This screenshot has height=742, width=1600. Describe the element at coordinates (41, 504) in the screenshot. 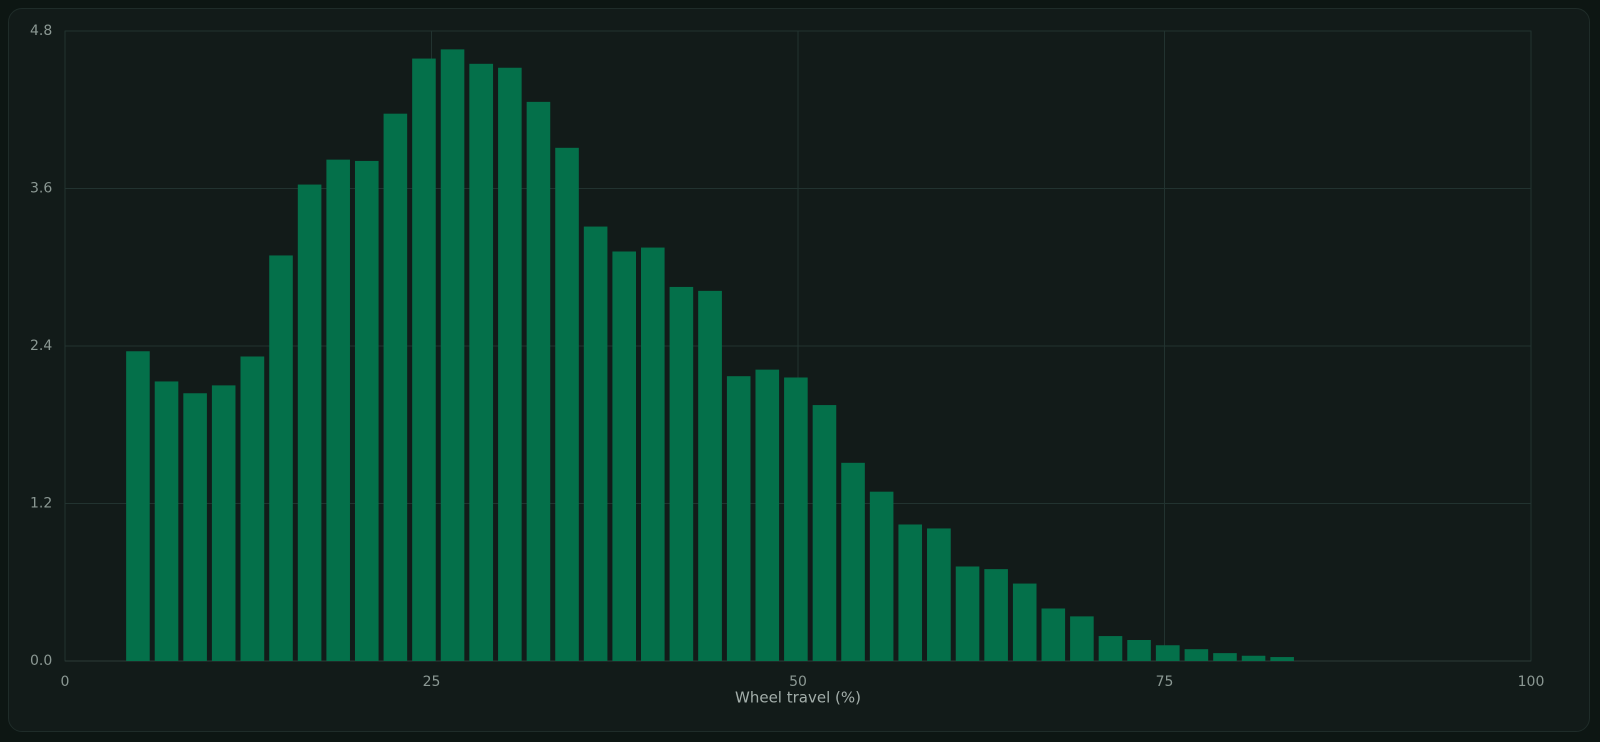

I see `y-tick-label: 1.2` at that location.